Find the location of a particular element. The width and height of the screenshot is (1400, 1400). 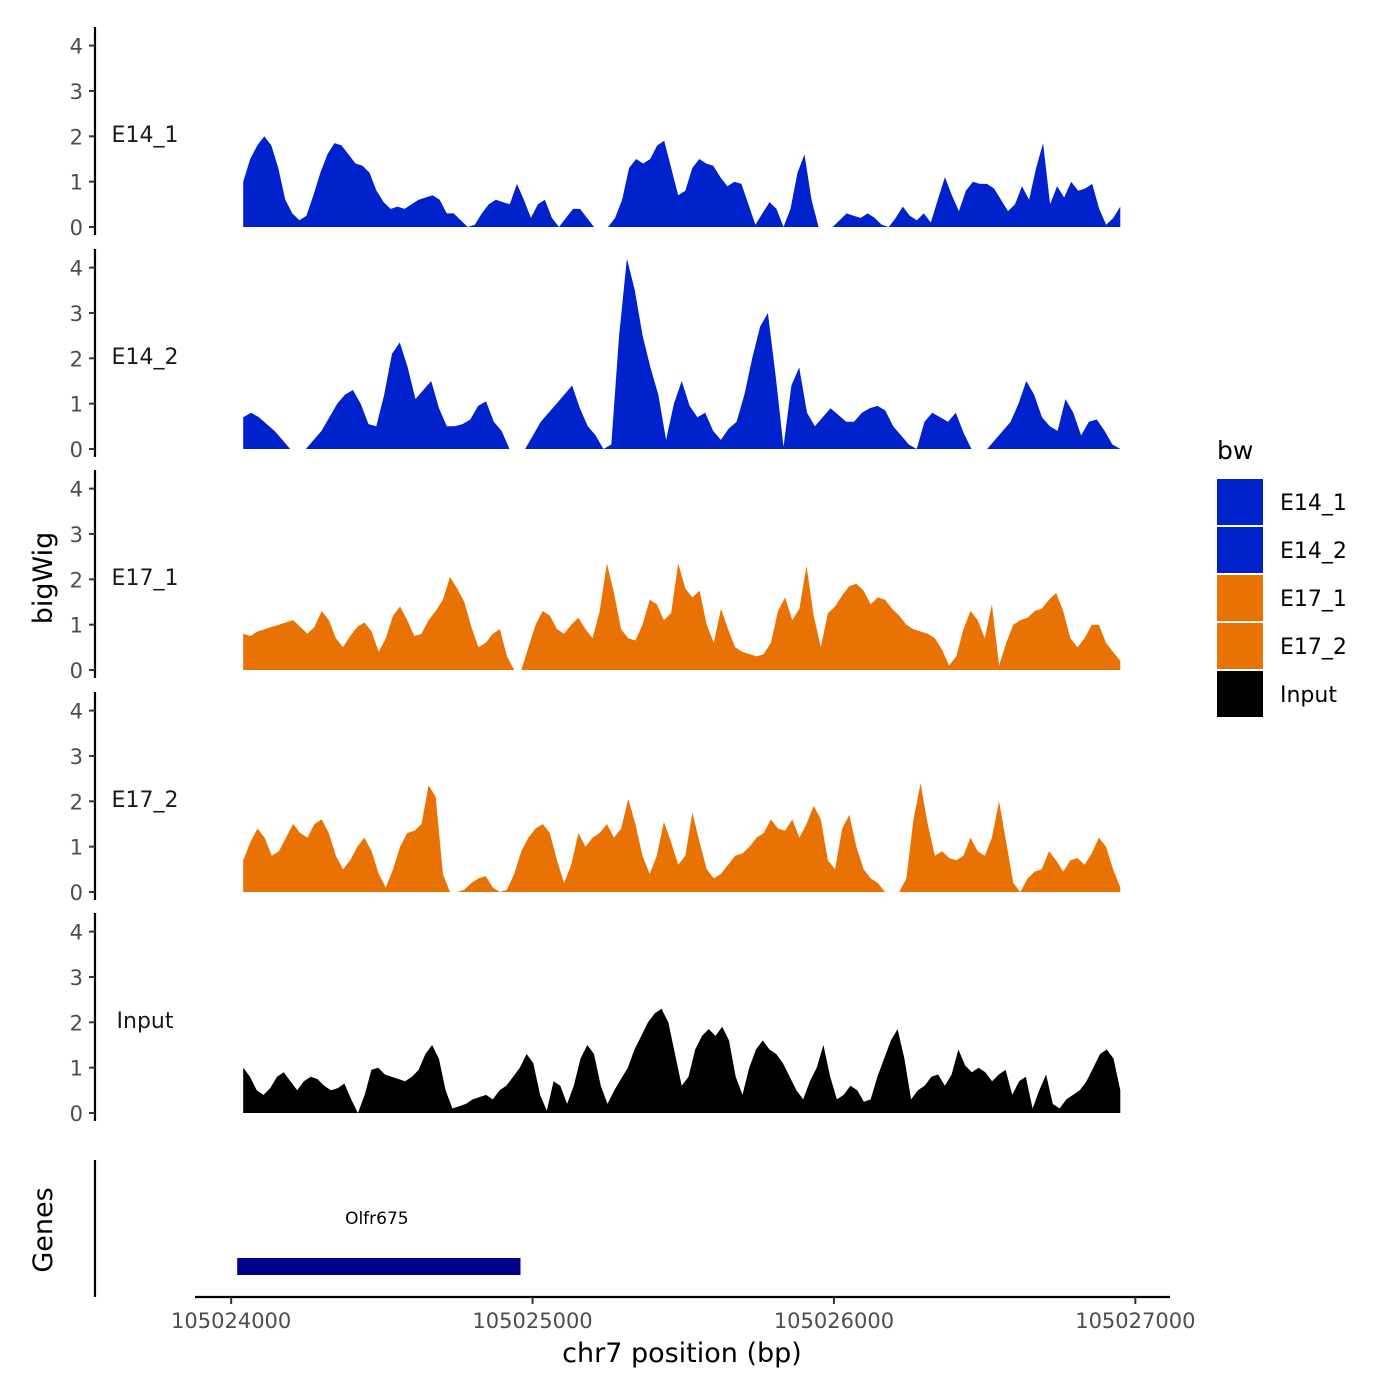

track-label: Input is located at coordinates (145, 1021).